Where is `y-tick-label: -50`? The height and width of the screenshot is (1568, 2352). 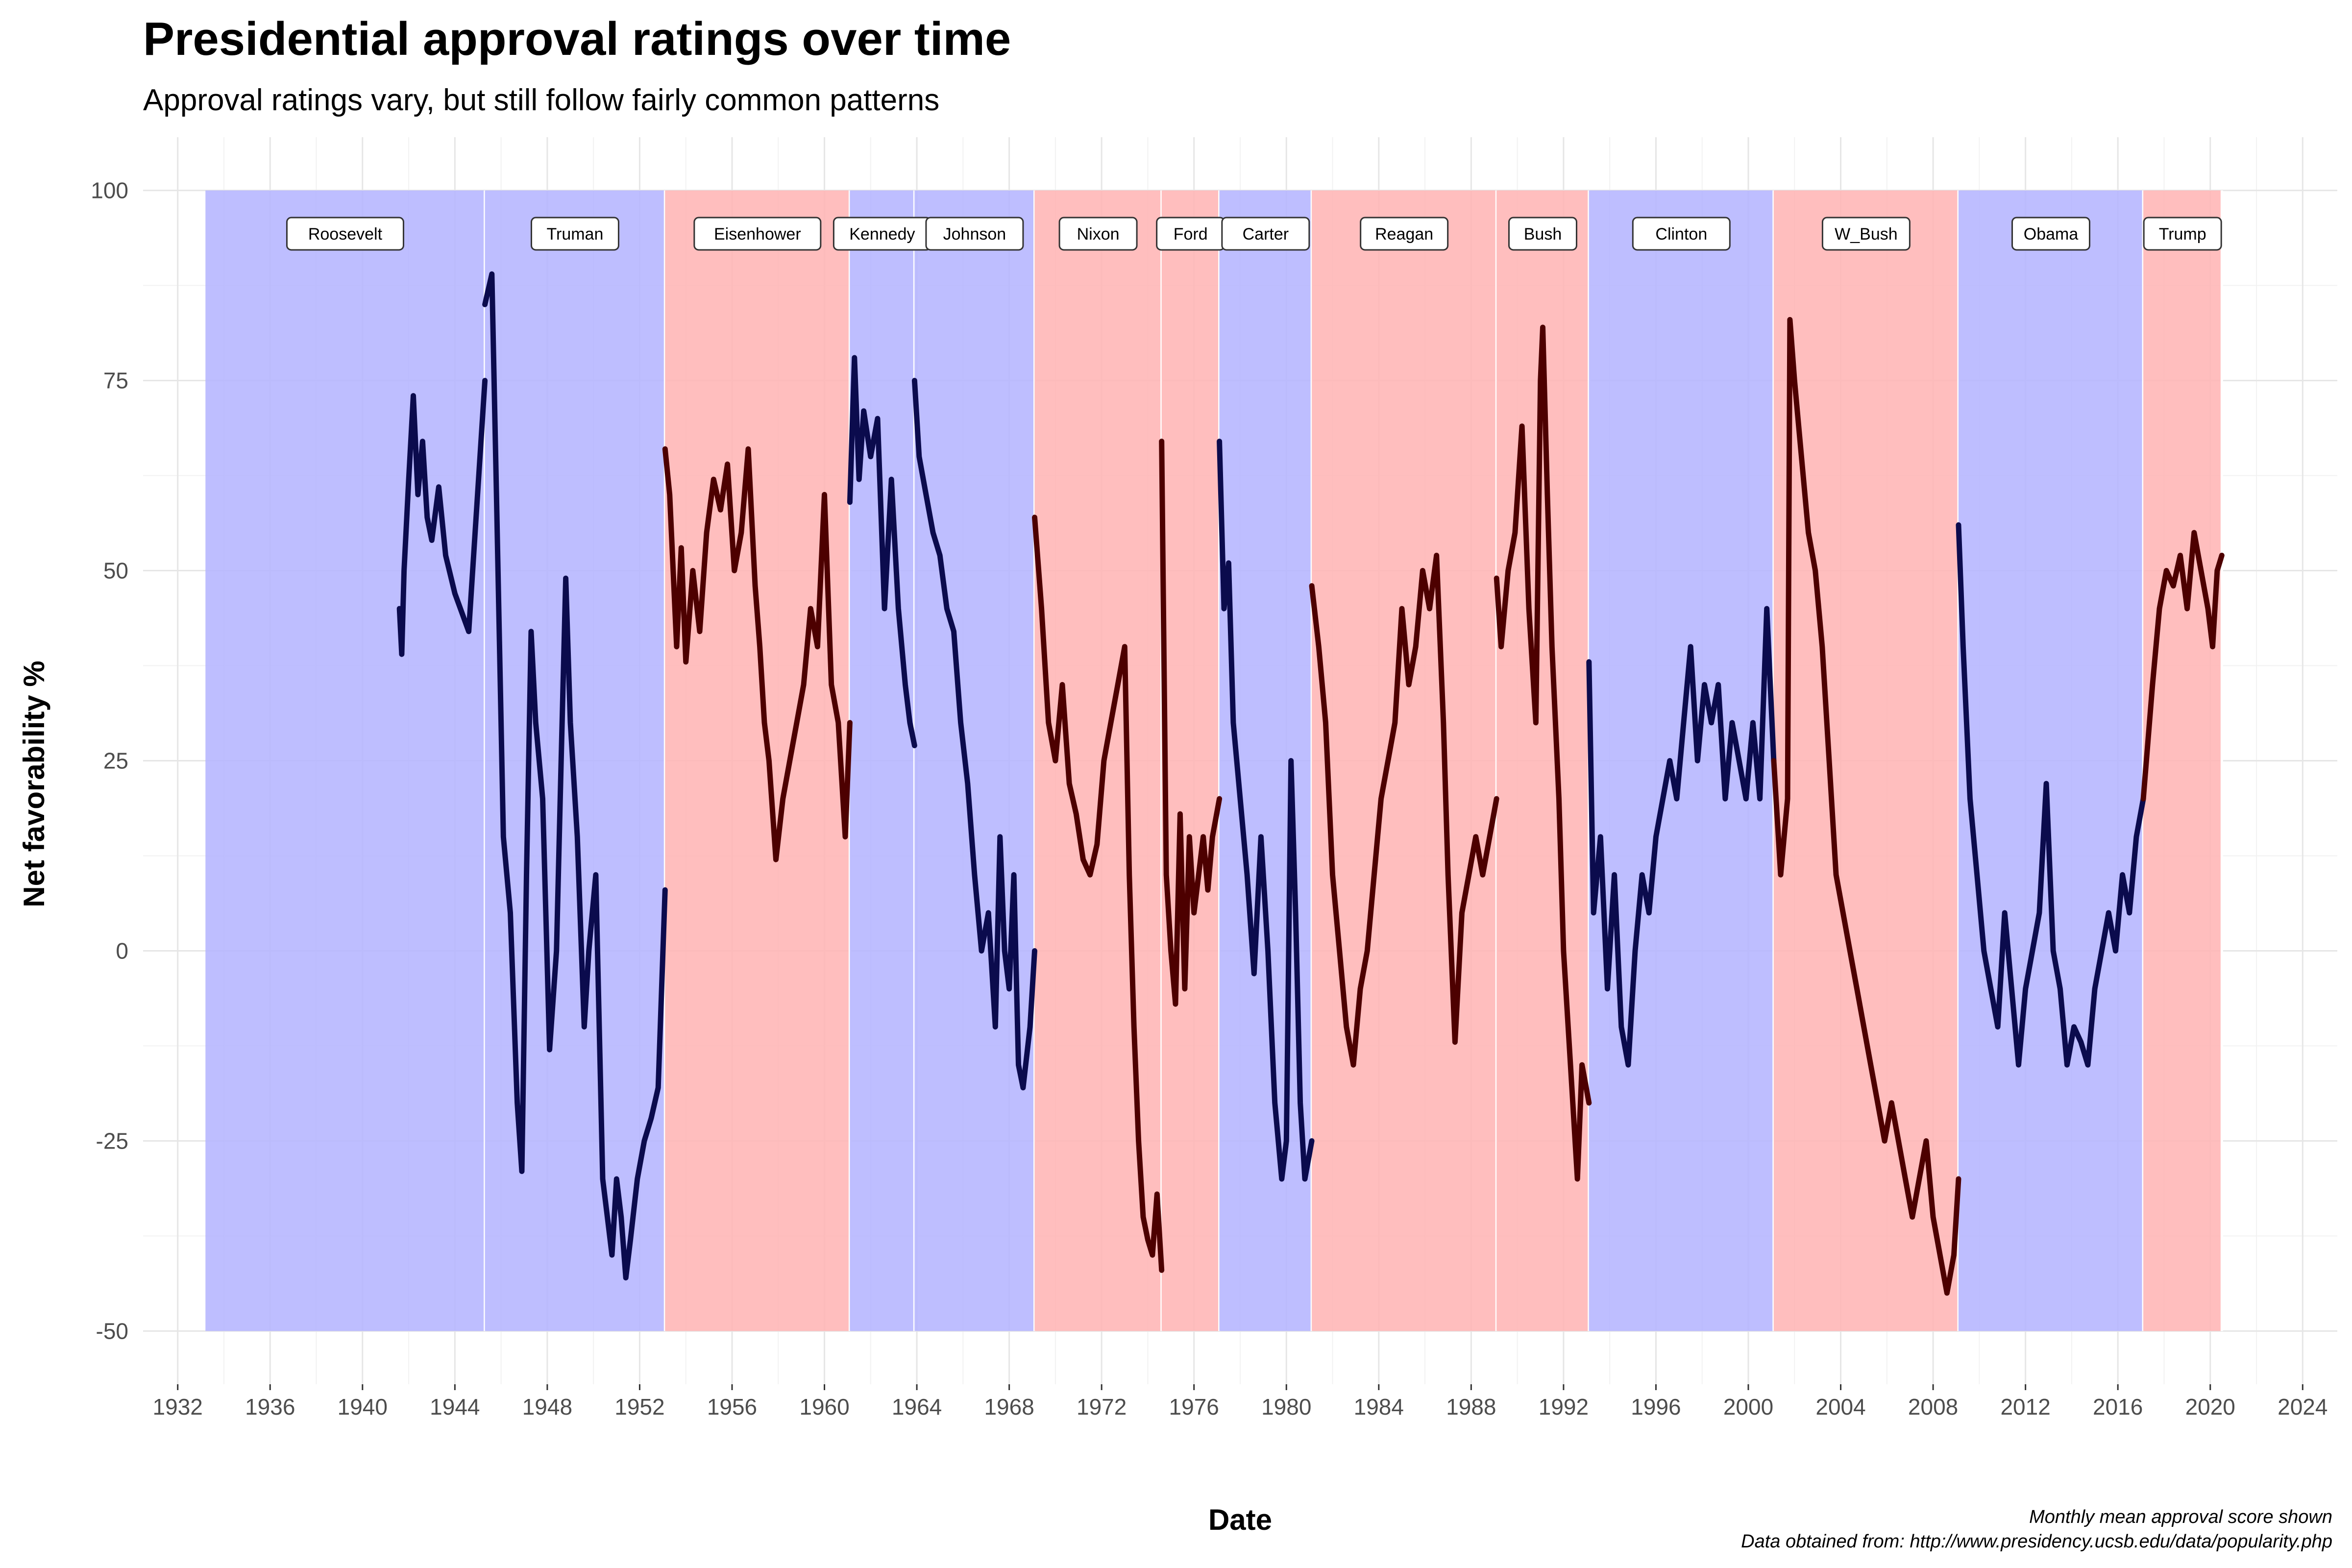
y-tick-label: -50 is located at coordinates (112, 1331).